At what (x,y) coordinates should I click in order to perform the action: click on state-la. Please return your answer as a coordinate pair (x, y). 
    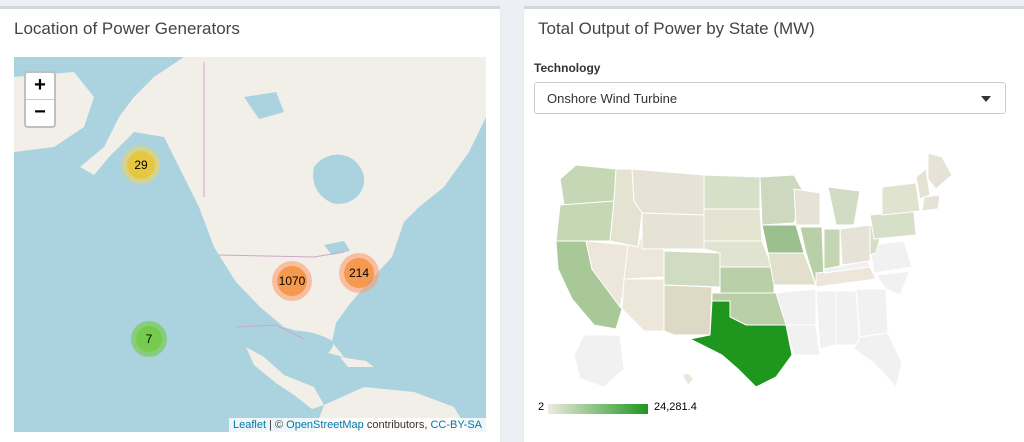
    Looking at the image, I should click on (803, 340).